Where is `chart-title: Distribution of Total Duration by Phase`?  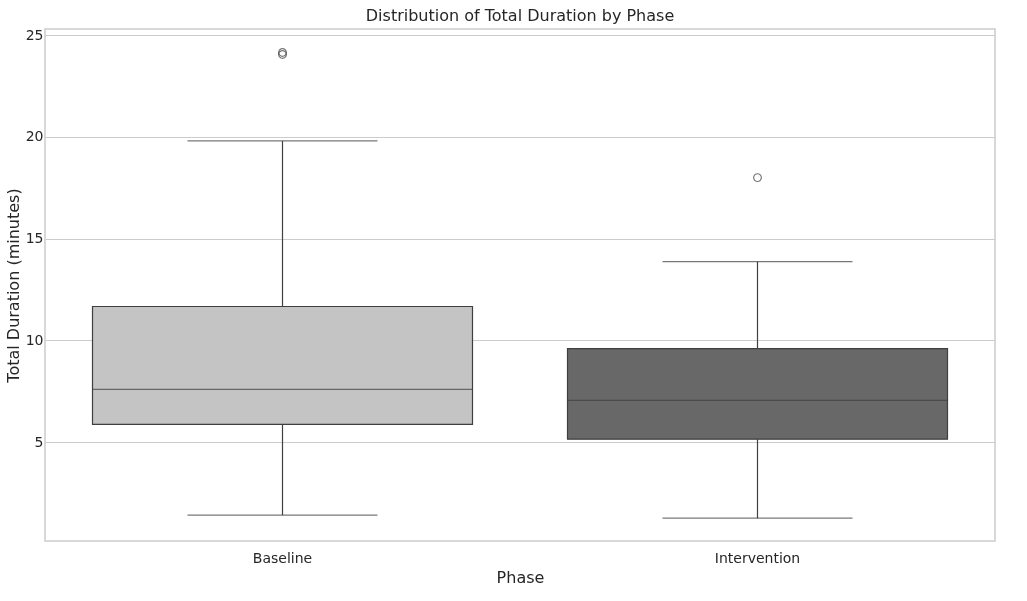 chart-title: Distribution of Total Duration by Phase is located at coordinates (520, 16).